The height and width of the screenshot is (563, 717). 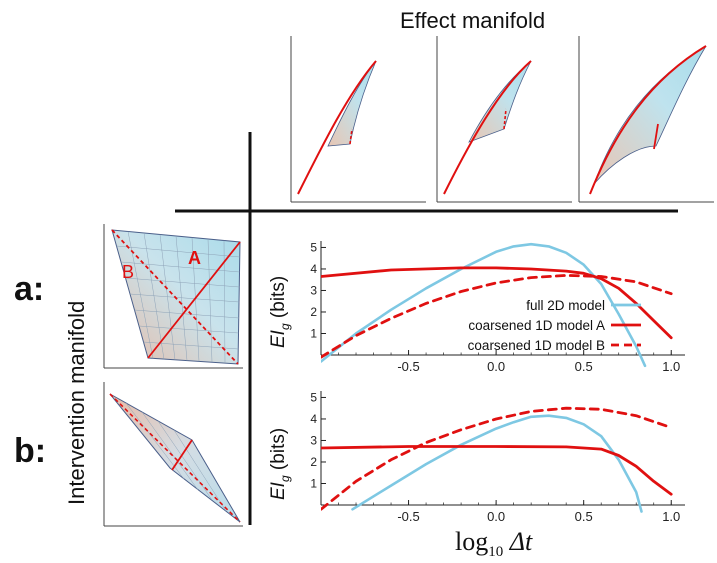 I want to click on x-axis-label: log10 Δt, so click(x=494, y=544).